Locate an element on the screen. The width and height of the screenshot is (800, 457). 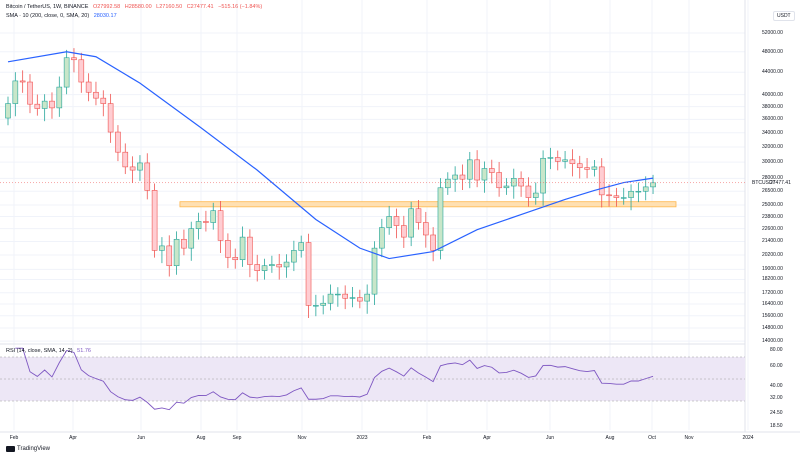
rsi-axis-label: 24.50 is located at coordinates (776, 413).